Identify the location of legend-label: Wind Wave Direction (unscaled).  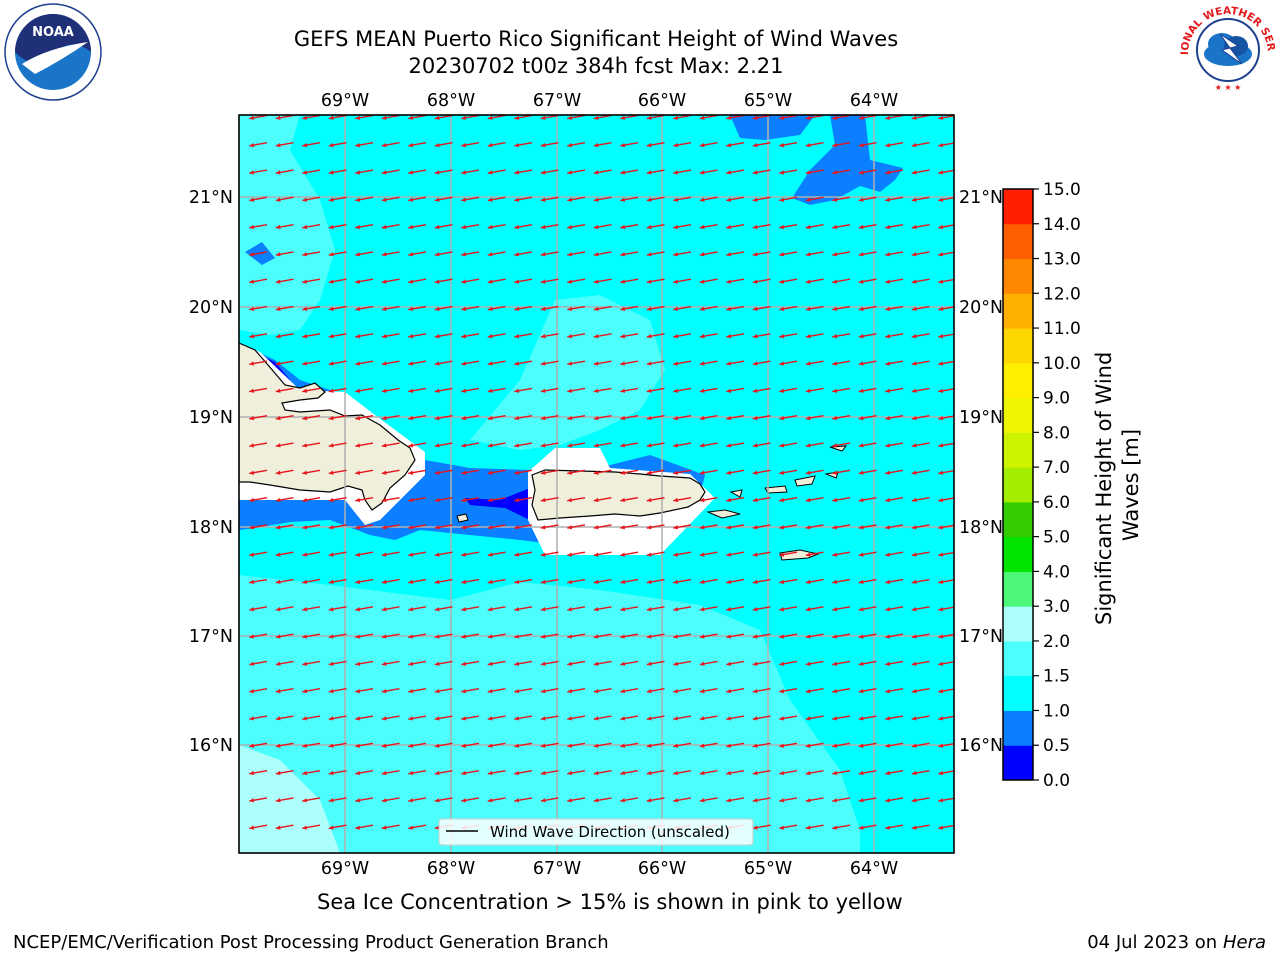
(610, 832).